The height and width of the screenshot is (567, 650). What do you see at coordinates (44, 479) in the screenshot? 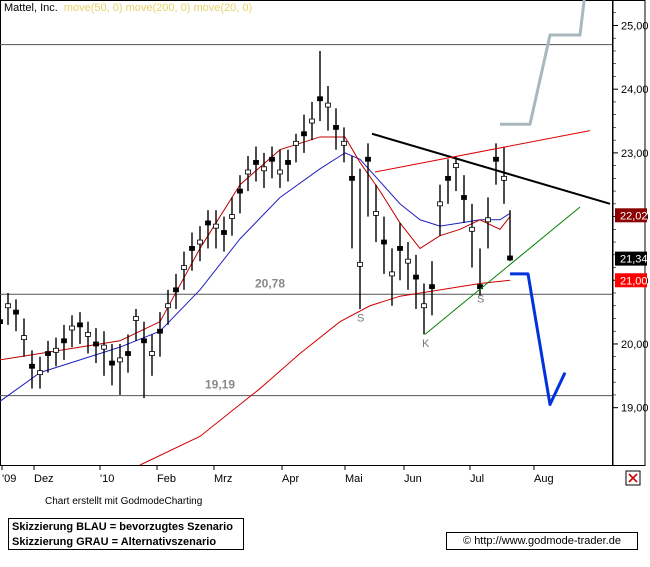
I see `x-tick-label-1: Dez` at bounding box center [44, 479].